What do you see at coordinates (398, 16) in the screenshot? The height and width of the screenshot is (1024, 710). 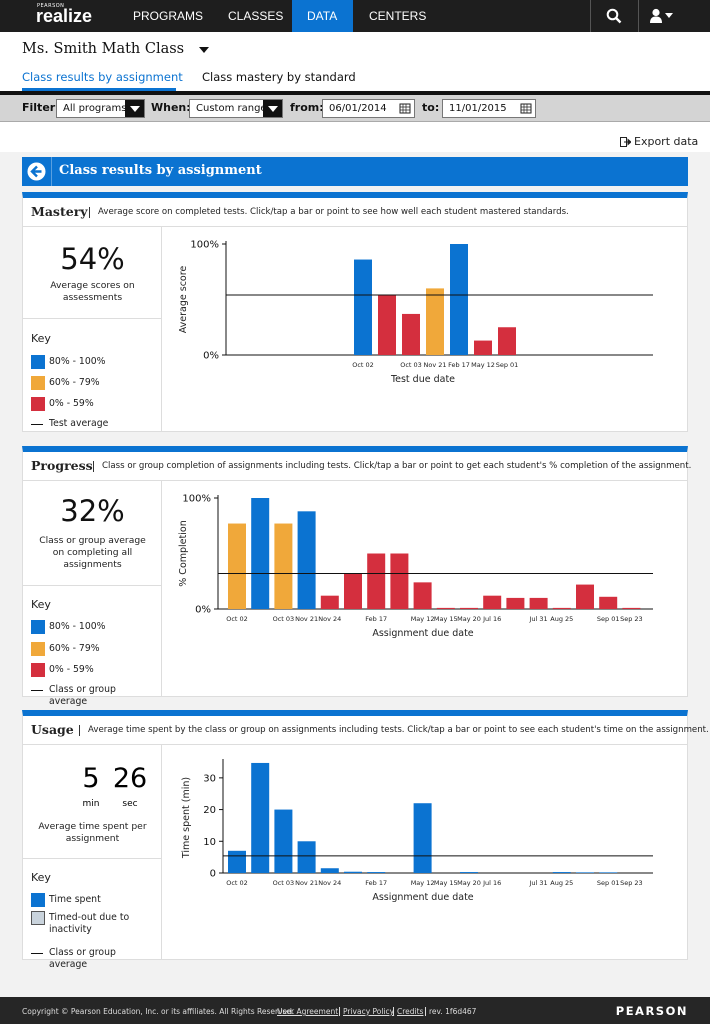 I see `nav-item: CENTERS` at bounding box center [398, 16].